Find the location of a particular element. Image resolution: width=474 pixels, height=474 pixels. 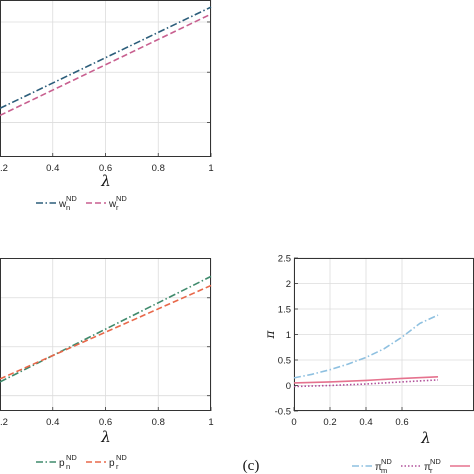

y-tick-label: -0.5 is located at coordinates (283, 412).